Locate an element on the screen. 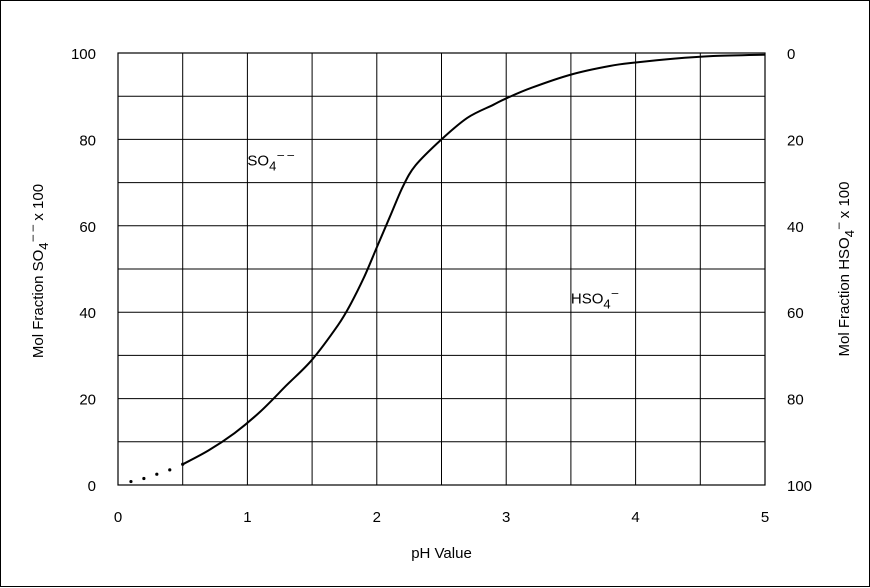 This screenshot has height=588, width=870. y-right-tick-label: 0 is located at coordinates (791, 54).